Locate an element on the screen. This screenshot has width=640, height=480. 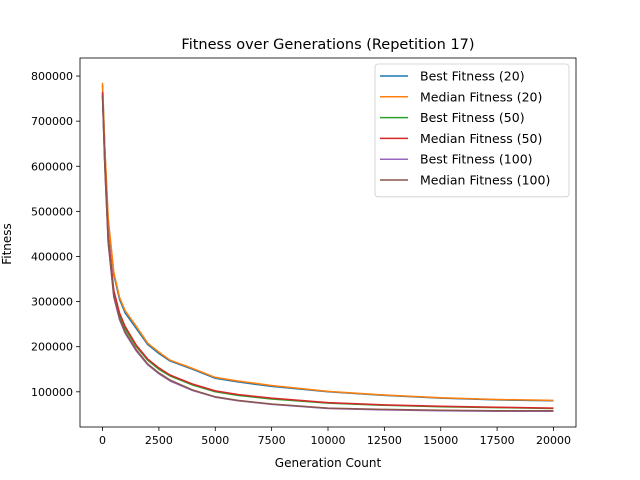
chart-title: Fitness over Generations (Repetition 17) is located at coordinates (327, 45).